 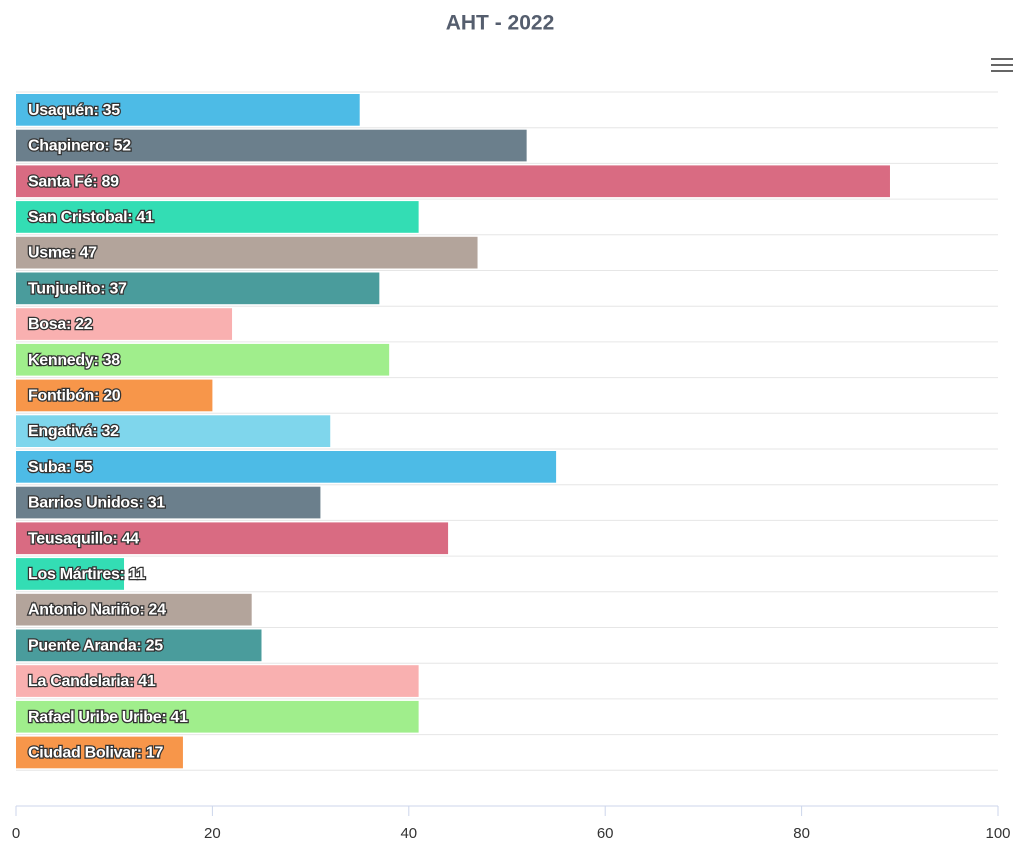 I want to click on x-tick-label: 0, so click(x=16, y=833).